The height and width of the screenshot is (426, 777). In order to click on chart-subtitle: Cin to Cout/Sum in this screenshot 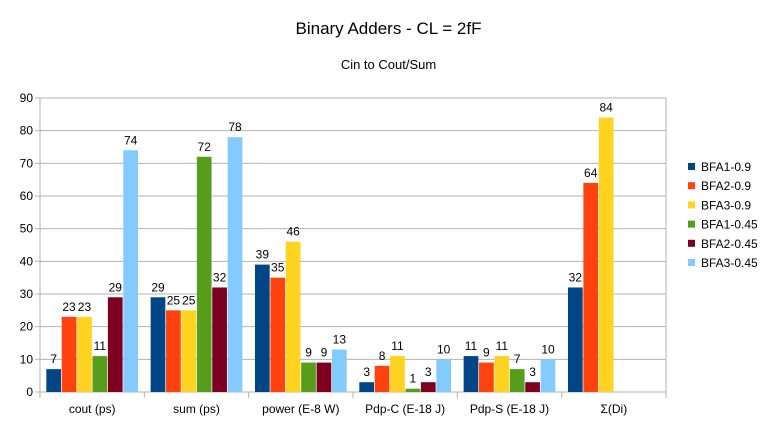, I will do `click(388, 64)`.